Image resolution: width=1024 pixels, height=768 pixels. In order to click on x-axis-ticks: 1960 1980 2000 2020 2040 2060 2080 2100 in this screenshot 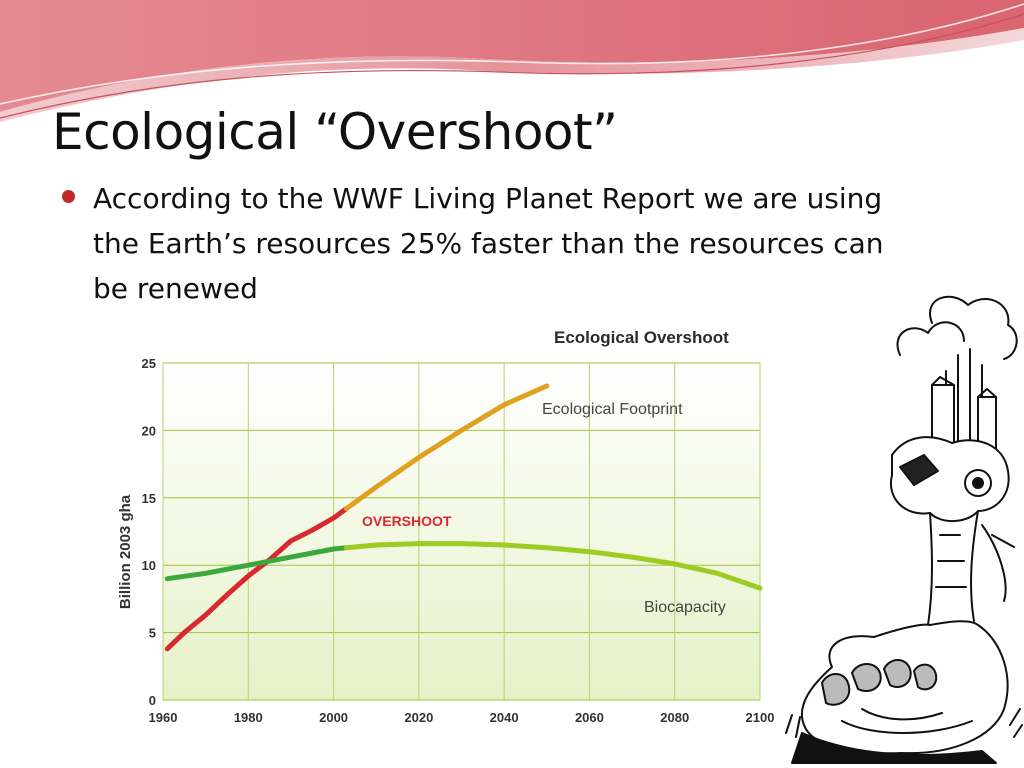, I will do `click(462, 717)`.